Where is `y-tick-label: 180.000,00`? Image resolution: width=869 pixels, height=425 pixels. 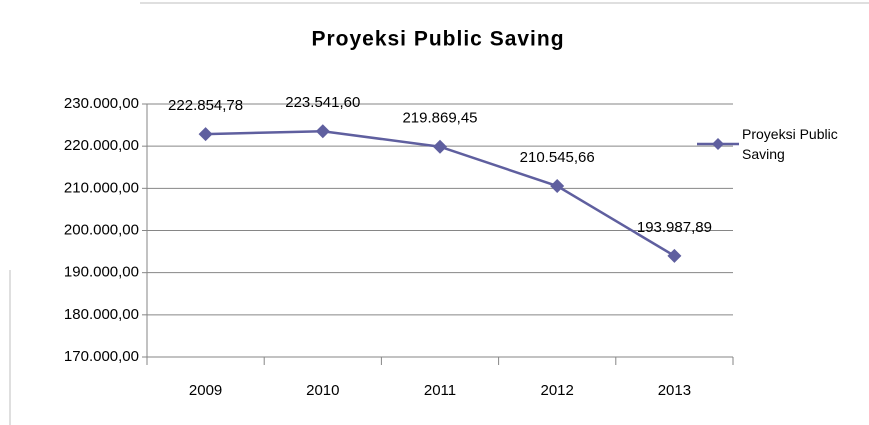 y-tick-label: 180.000,00 is located at coordinates (101, 314).